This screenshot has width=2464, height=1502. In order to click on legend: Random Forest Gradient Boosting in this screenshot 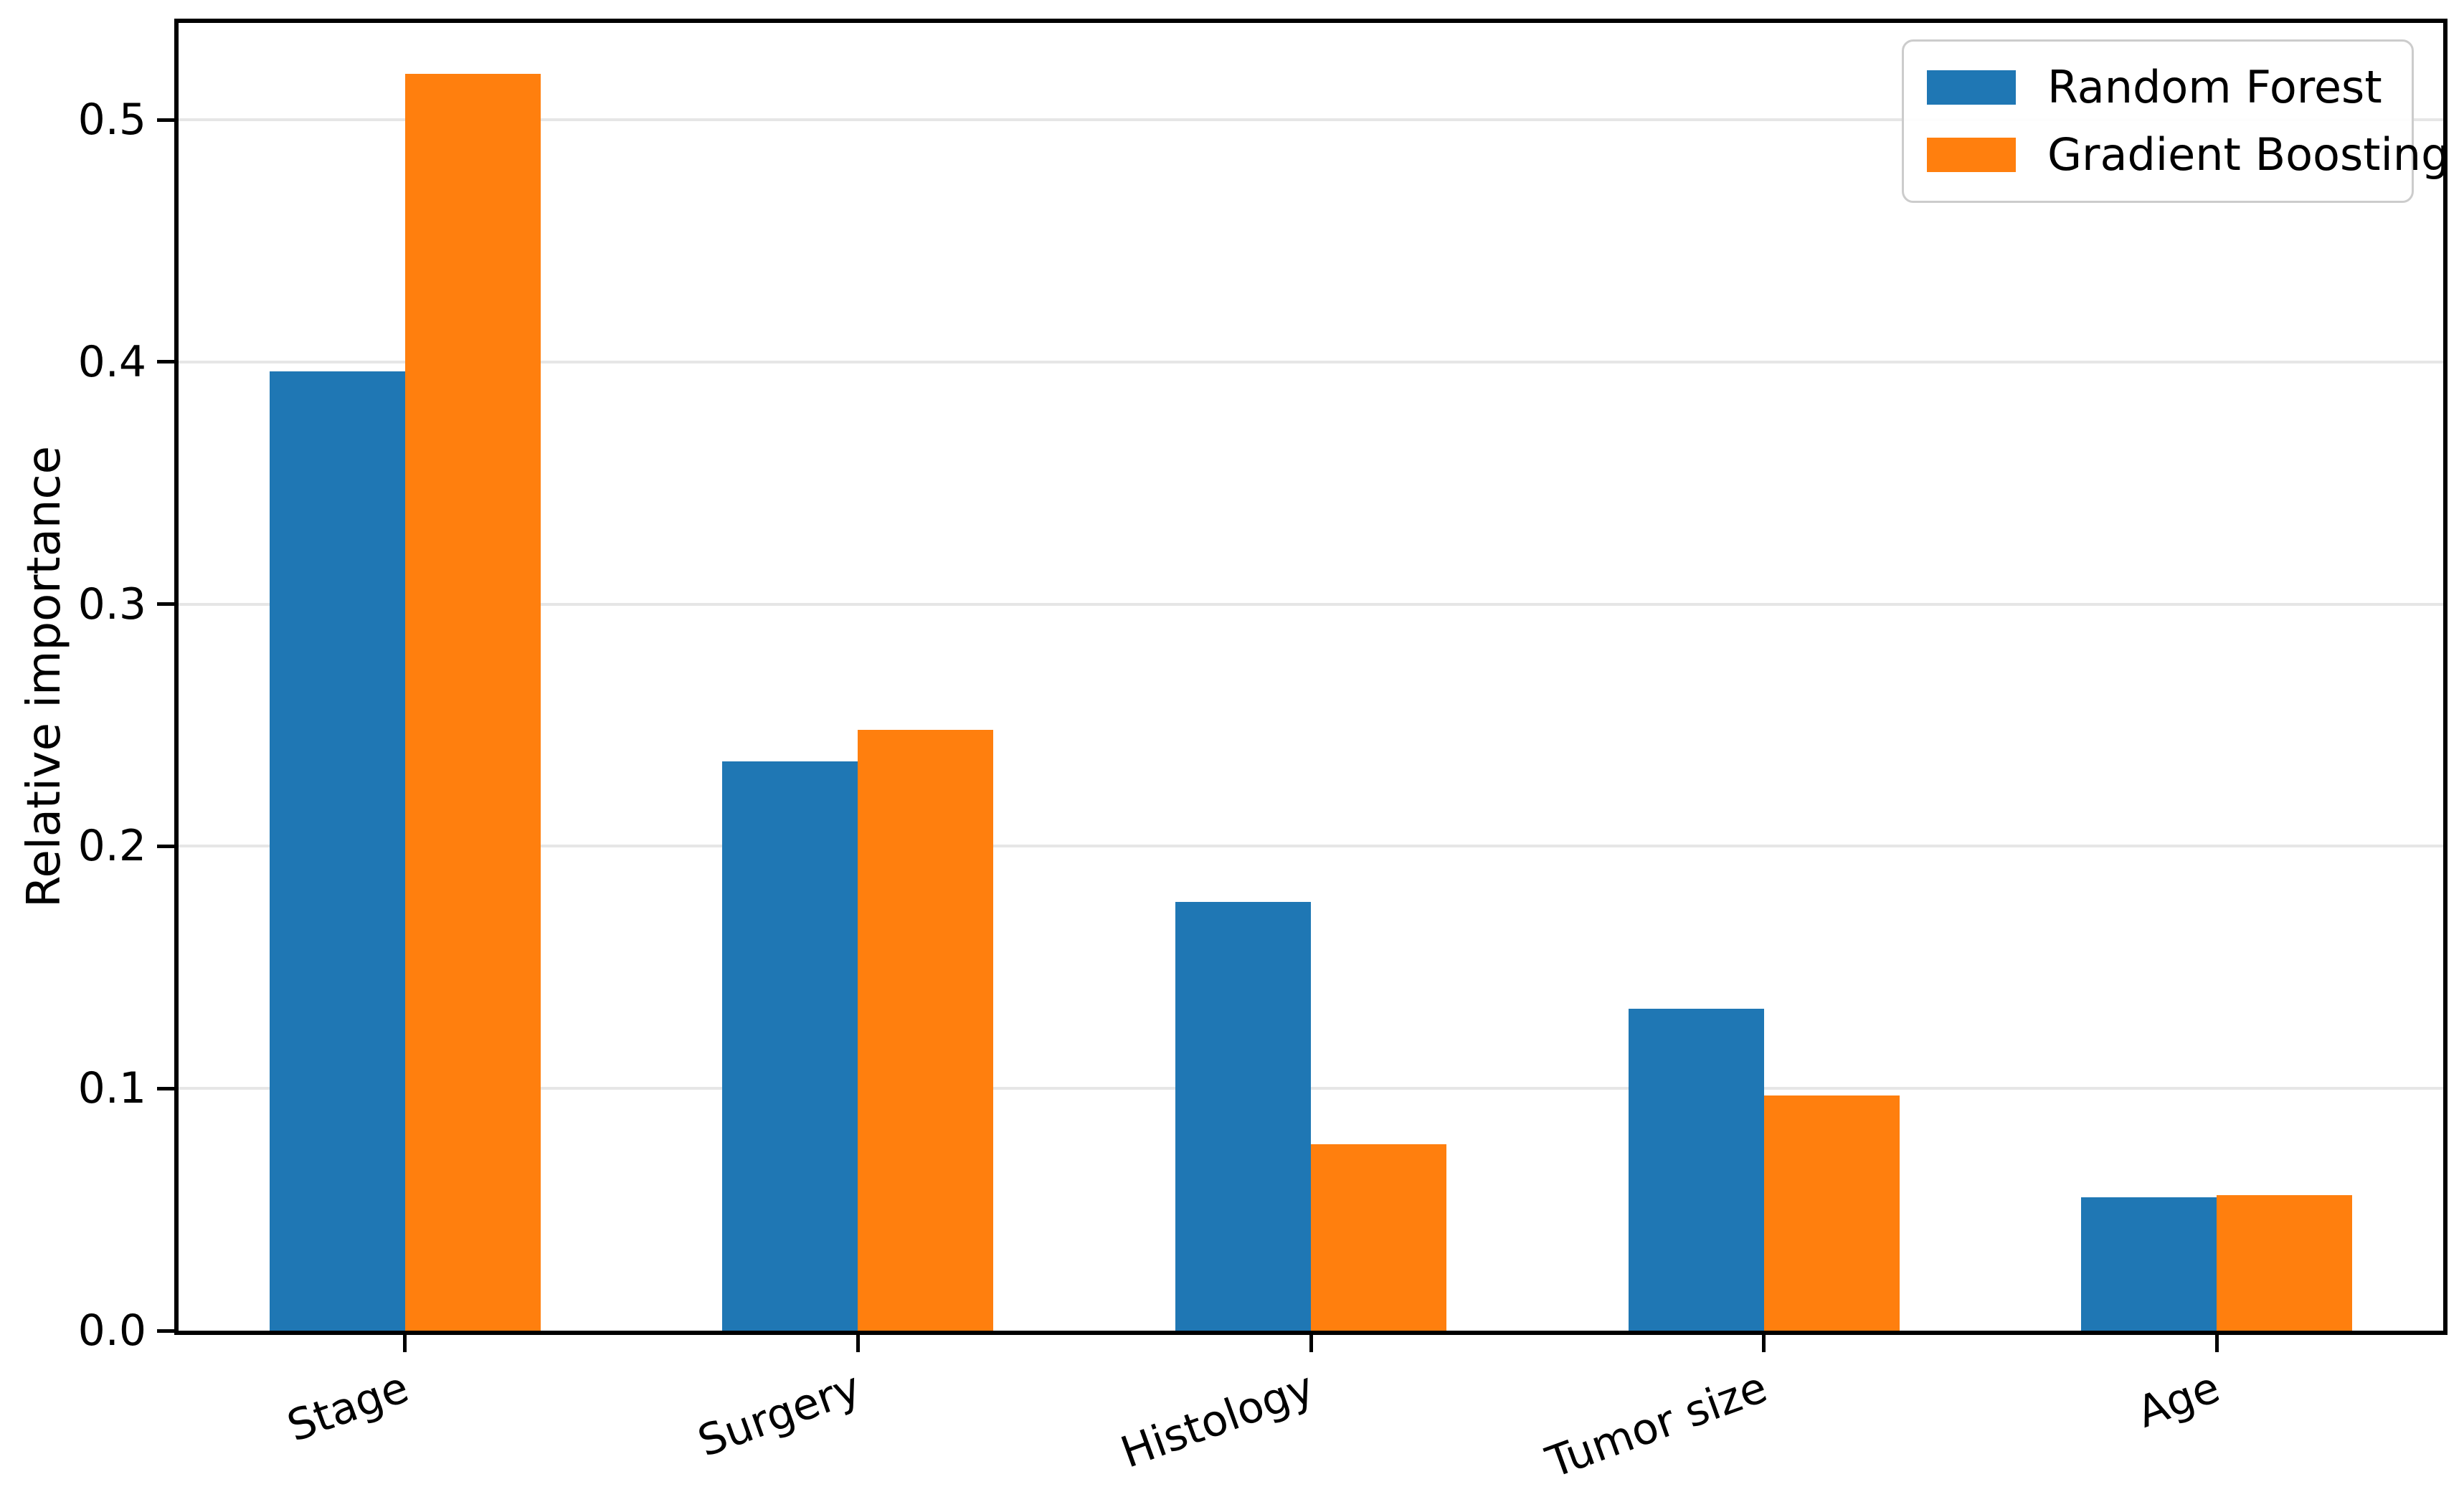, I will do `click(2175, 121)`.